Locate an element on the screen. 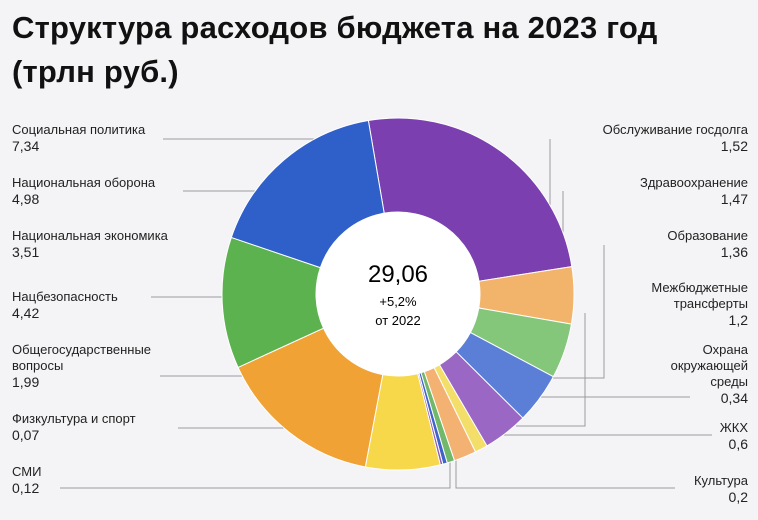  label-environment-name-3: среды is located at coordinates (729, 381).